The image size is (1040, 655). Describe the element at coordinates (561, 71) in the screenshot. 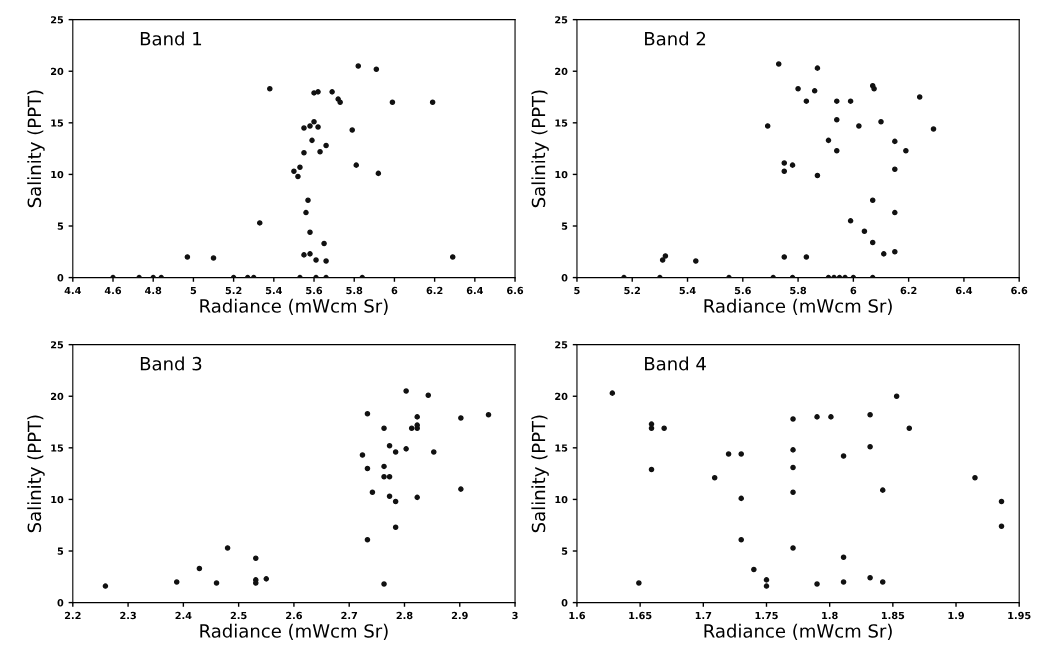

I see `y-tick-label: 20` at that location.